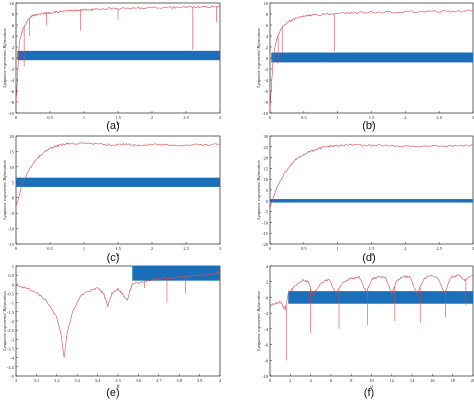 The width and height of the screenshot is (474, 408). Describe the element at coordinates (267, 36) in the screenshot. I see `p1-ytick-label-3: 4` at that location.